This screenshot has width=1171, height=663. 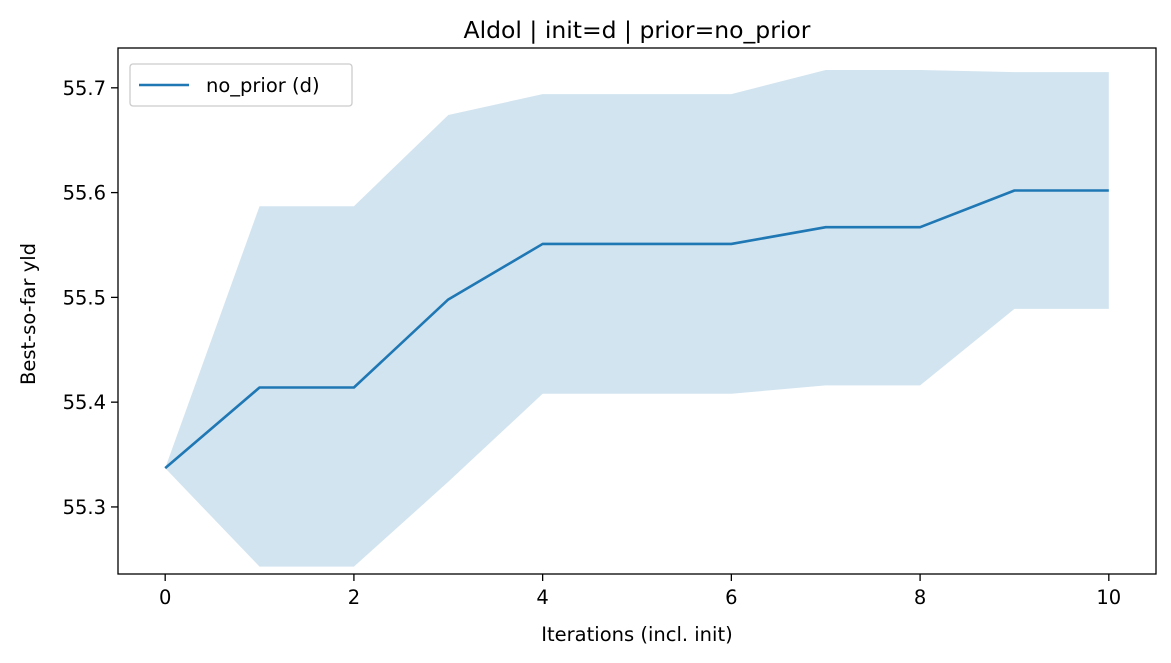 What do you see at coordinates (636, 634) in the screenshot?
I see `x-axis-title: Iterations (incl. init)` at bounding box center [636, 634].